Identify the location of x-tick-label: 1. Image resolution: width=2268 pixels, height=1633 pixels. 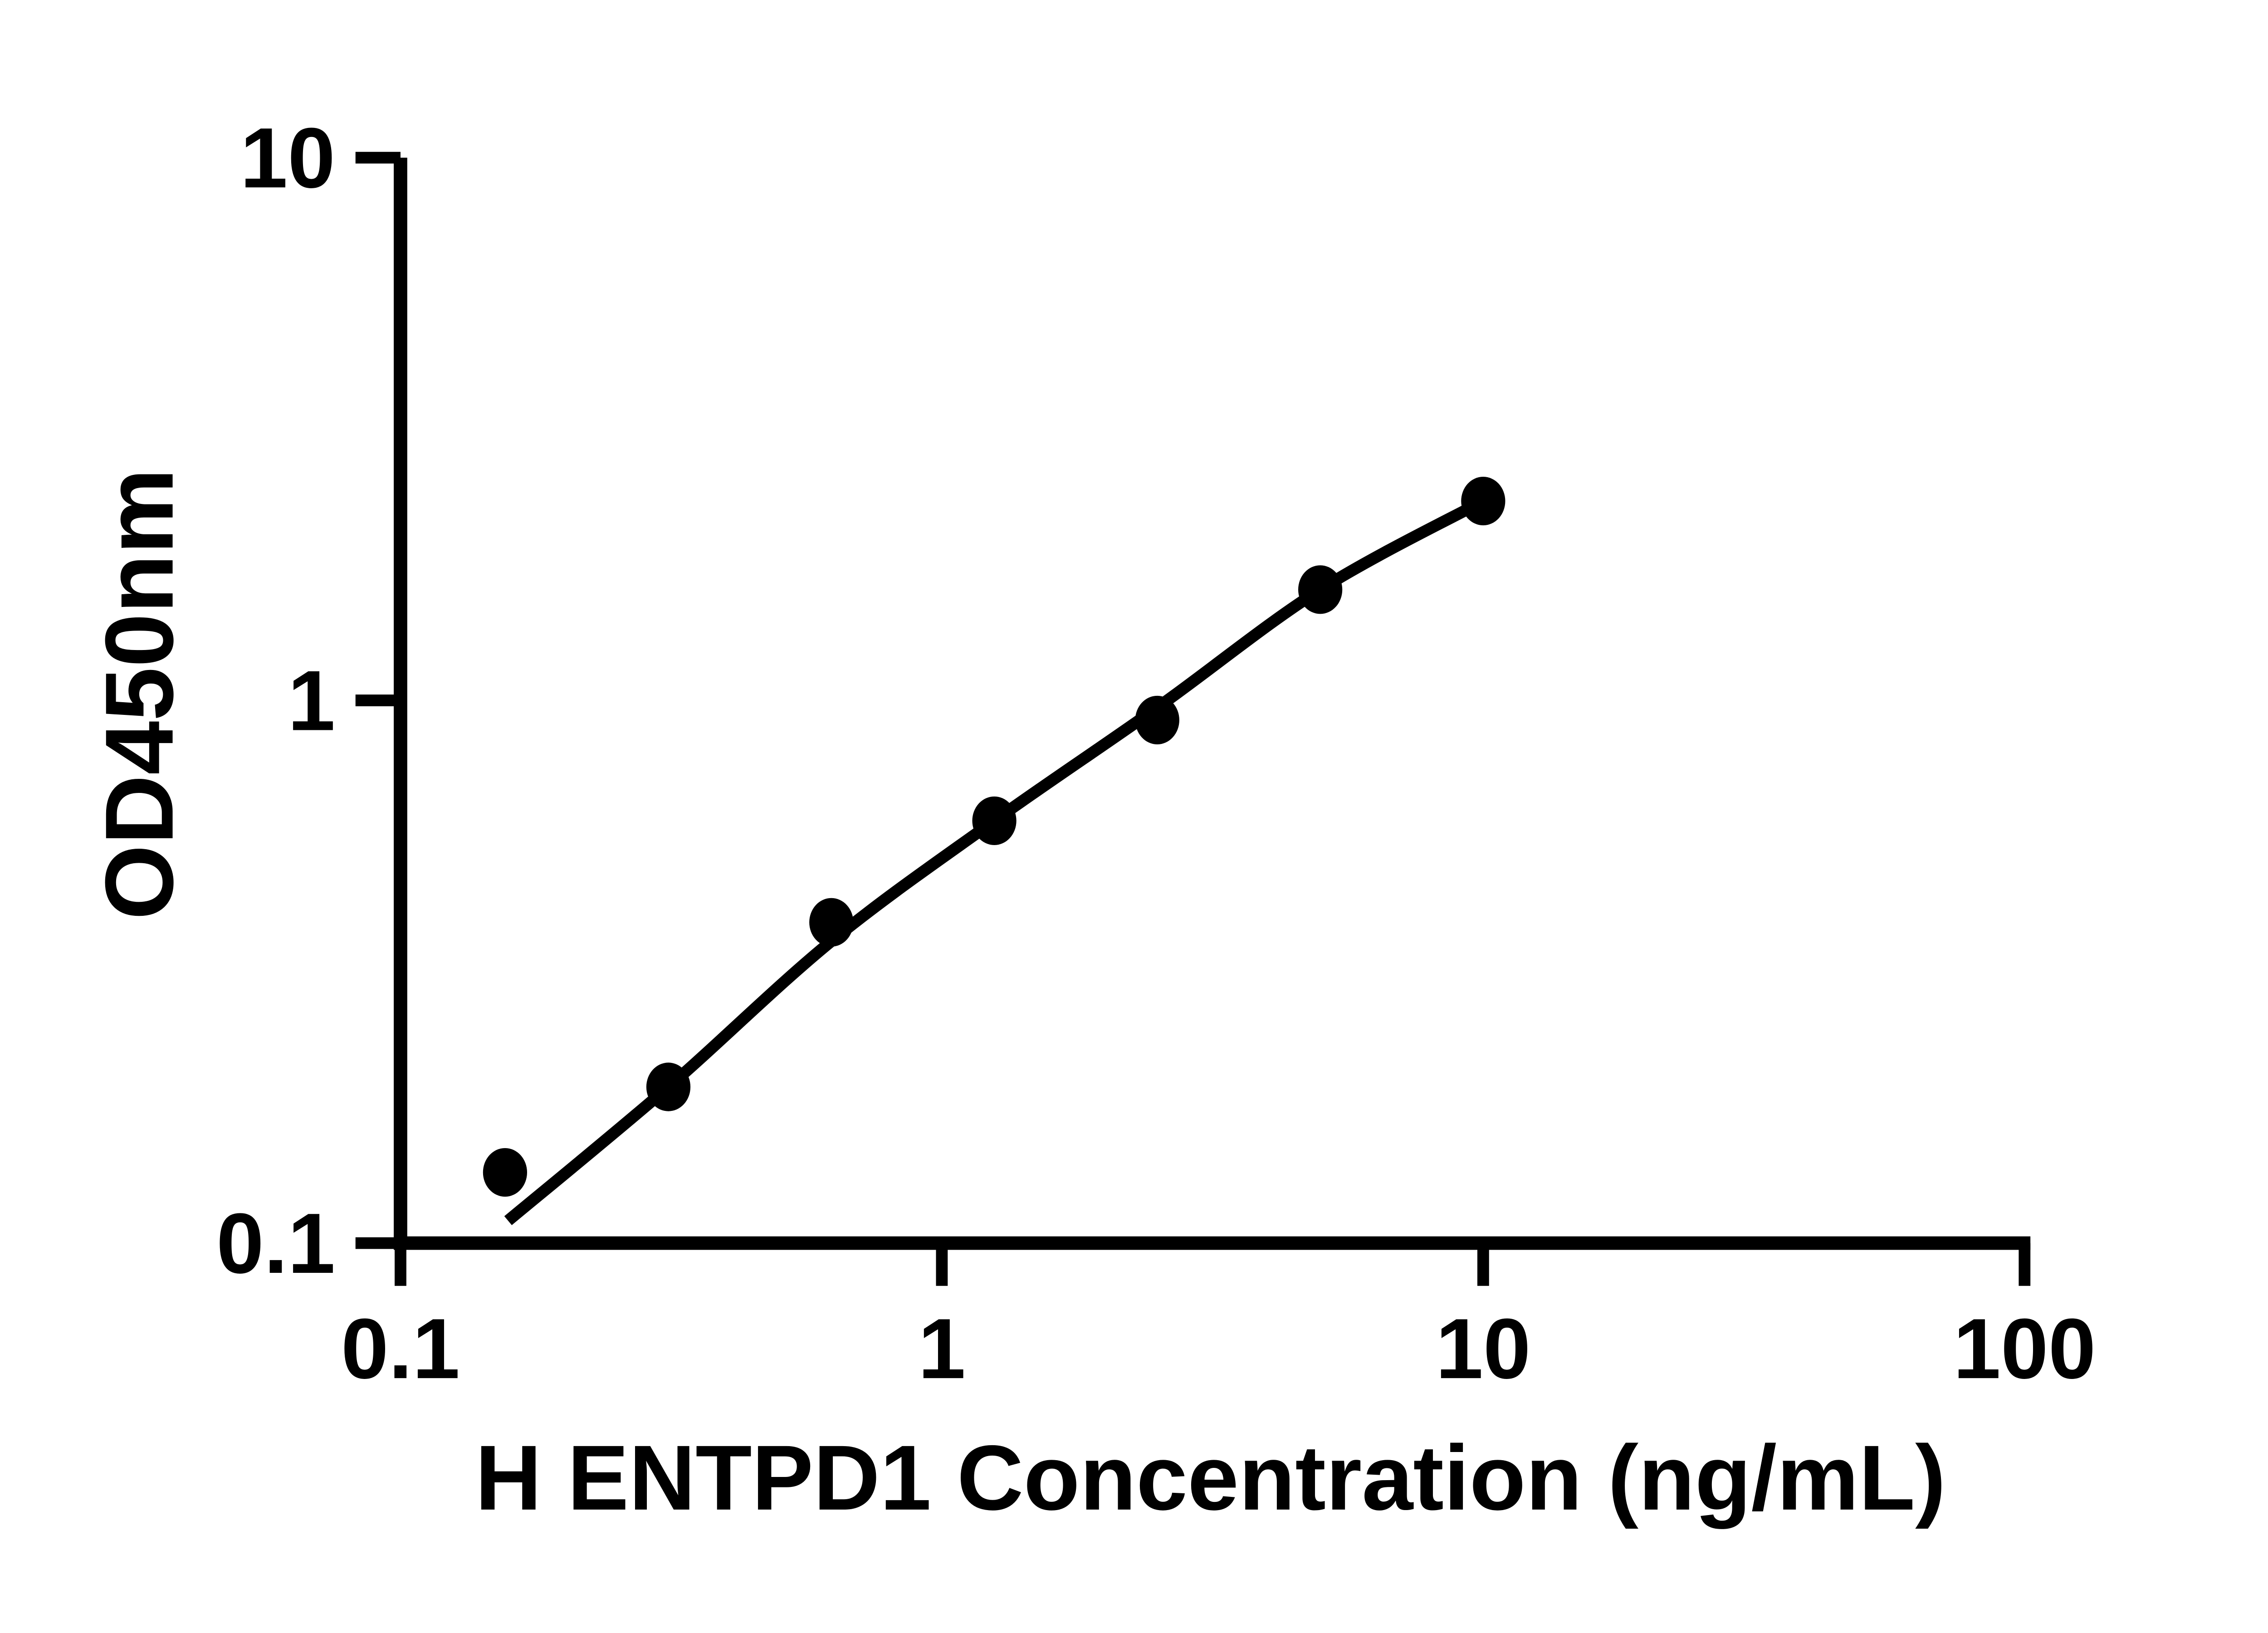
(942, 1348).